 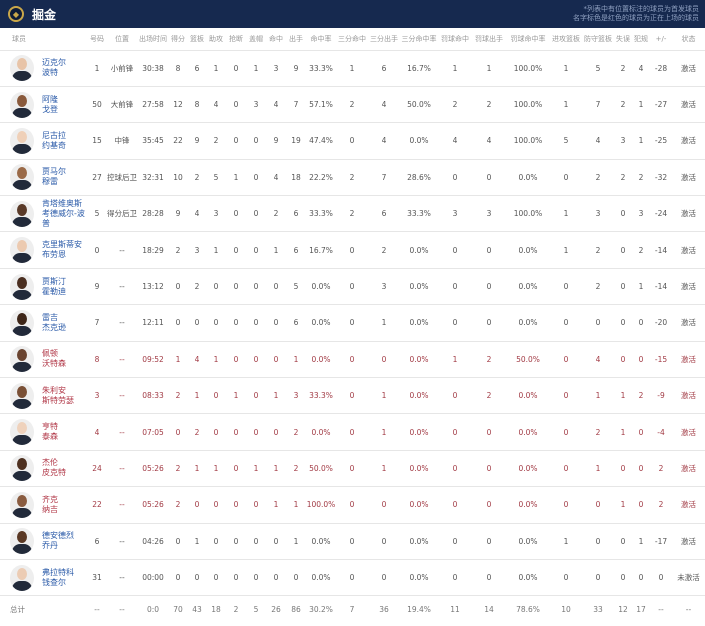 What do you see at coordinates (153, 38) in the screenshot?
I see `column-header: 出场时间` at bounding box center [153, 38].